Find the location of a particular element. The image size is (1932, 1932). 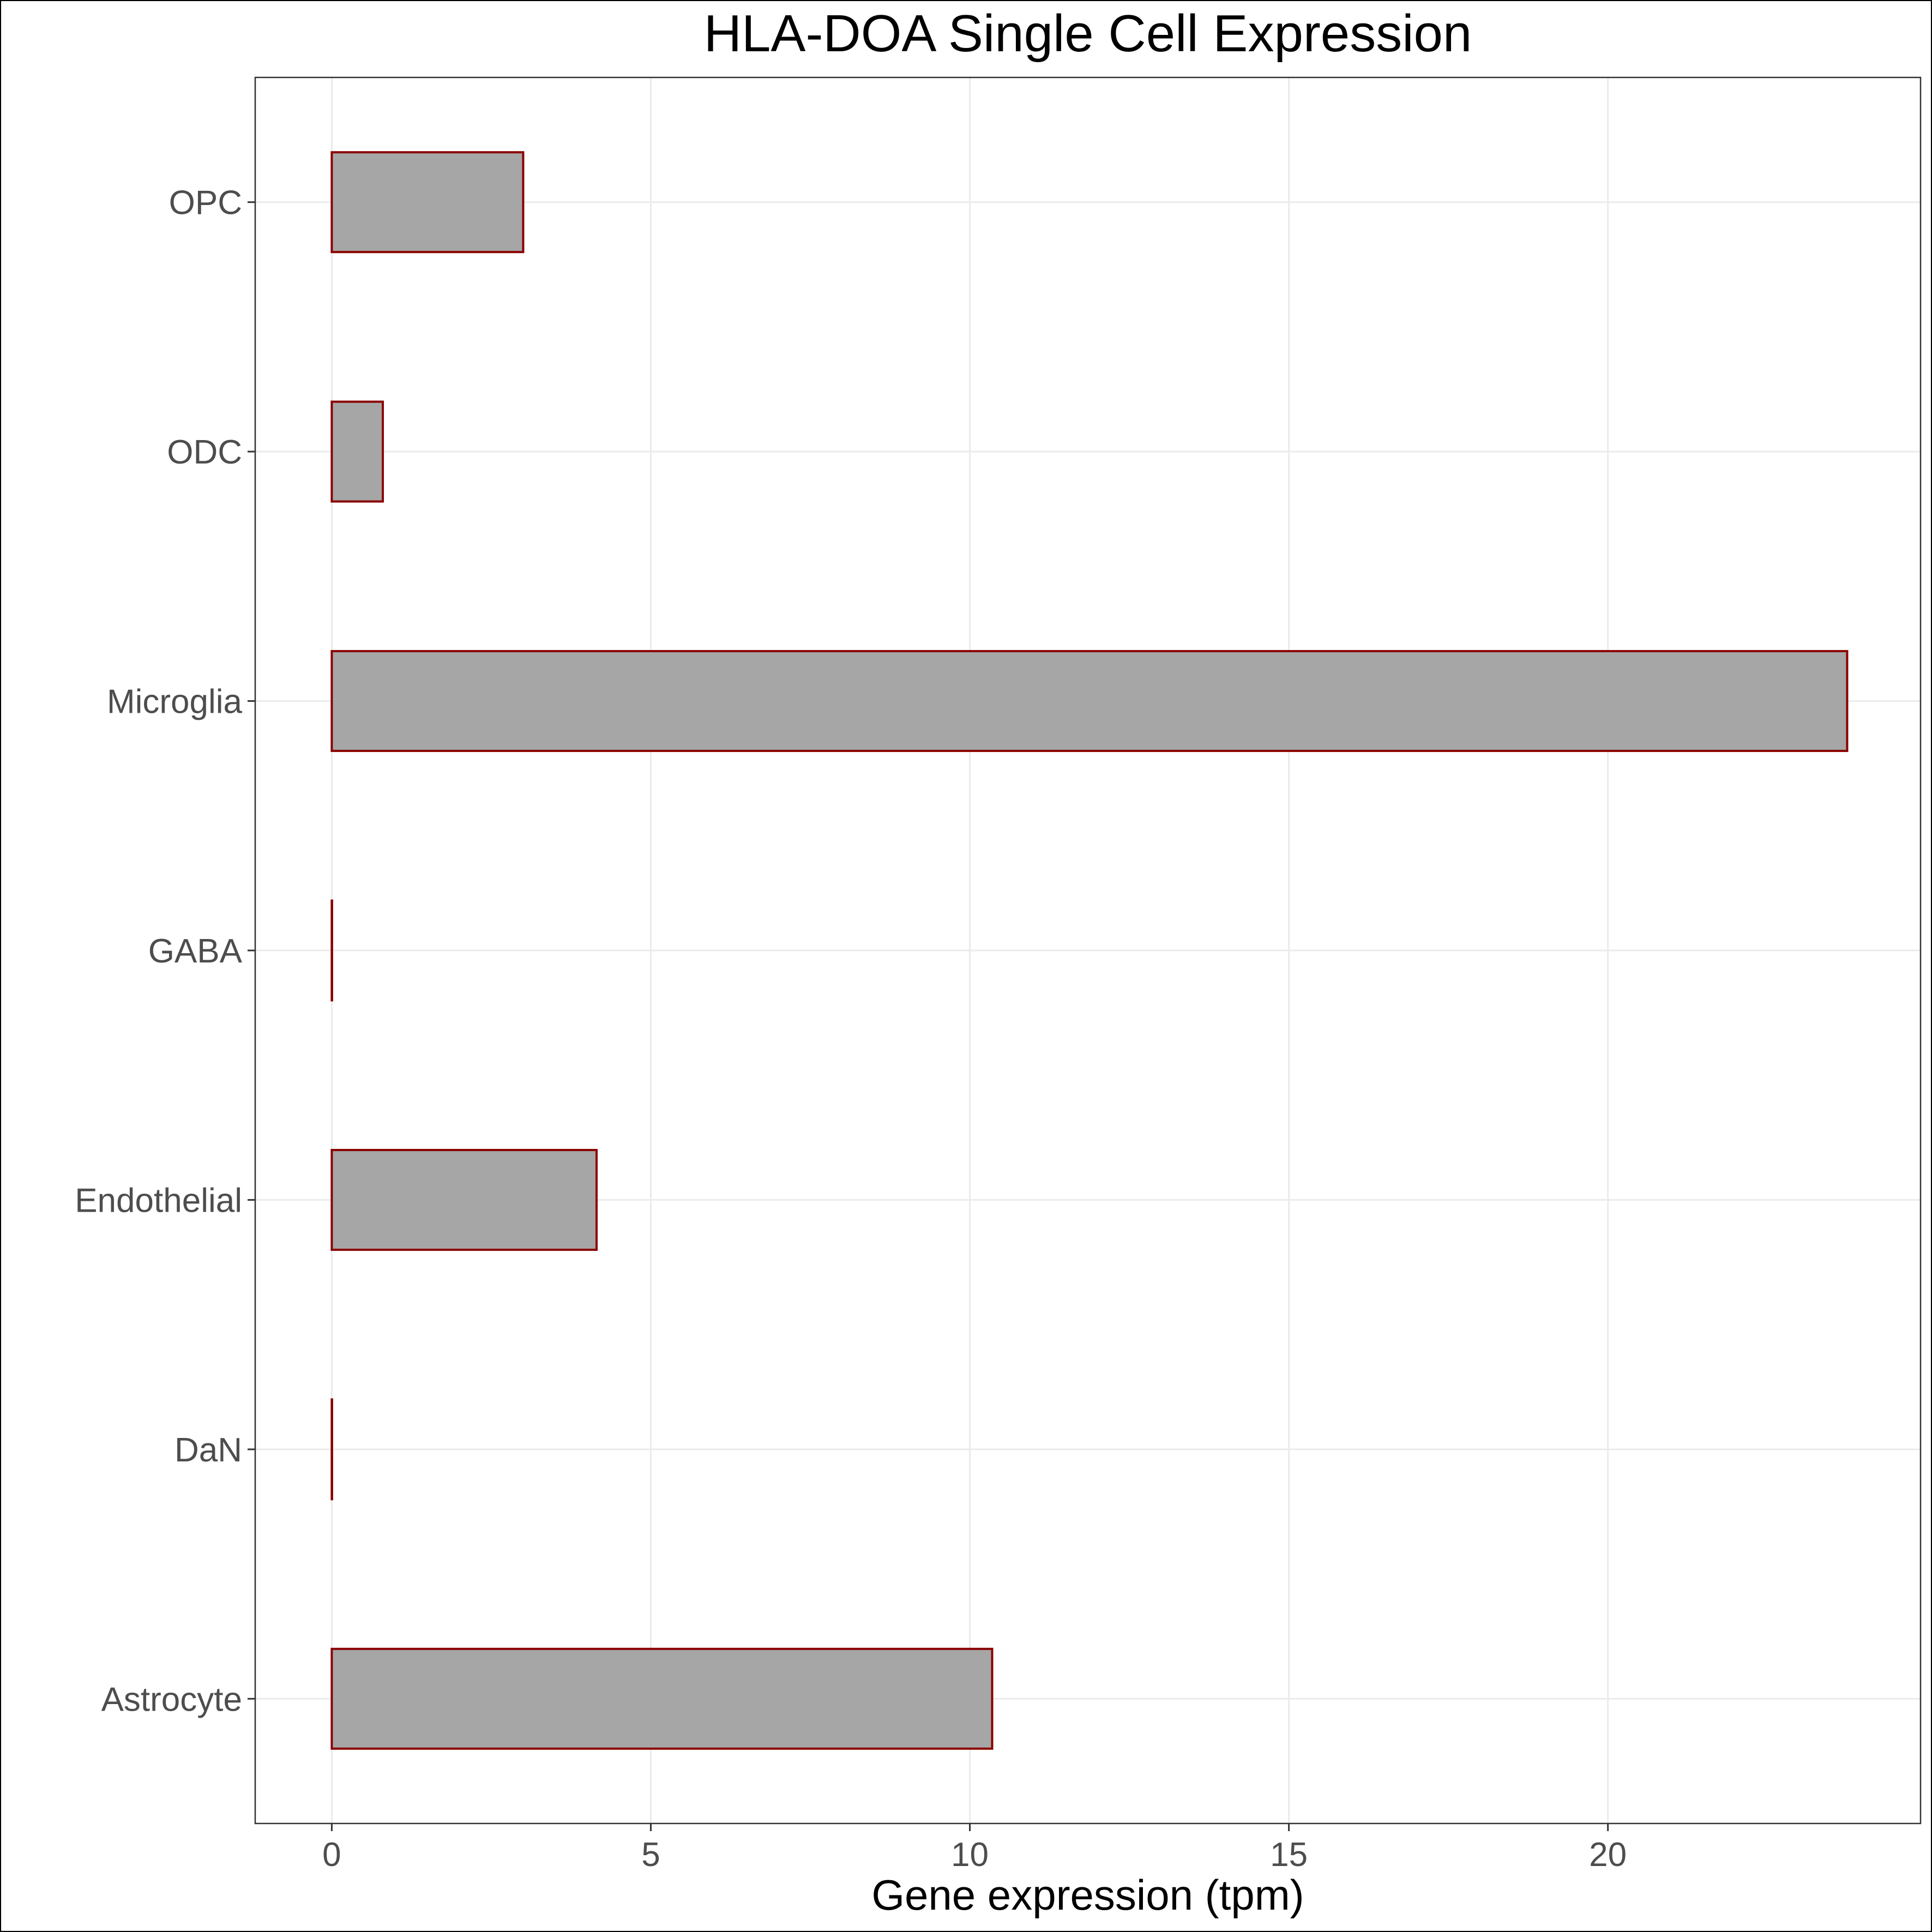

x-tick-label: 20 is located at coordinates (1608, 1855).